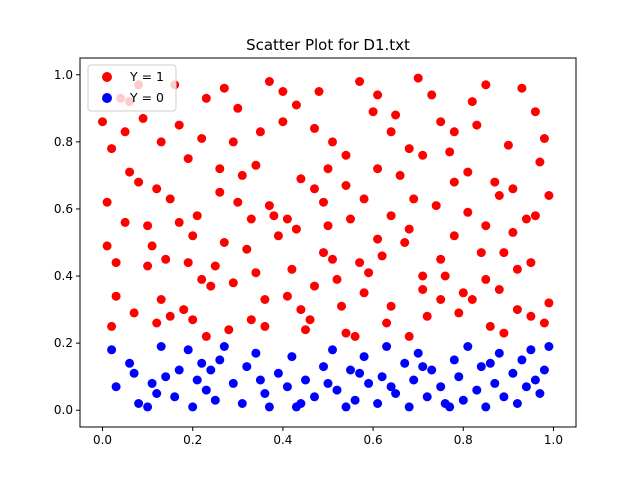 This screenshot has height=480, width=640. Describe the element at coordinates (132, 88) in the screenshot. I see `legend: Y = 1 Y = 0` at that location.